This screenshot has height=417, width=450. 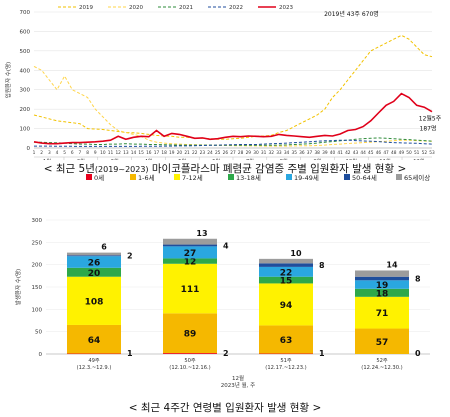 What do you see at coordinates (238, 385) in the screenshot?
I see `x-axis-title: 2023년 월, 주` at bounding box center [238, 385].